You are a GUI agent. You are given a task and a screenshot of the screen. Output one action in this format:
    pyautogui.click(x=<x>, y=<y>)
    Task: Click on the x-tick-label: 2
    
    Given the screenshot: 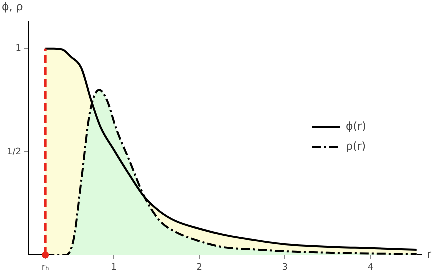 What is the action you would take?
    pyautogui.click(x=199, y=267)
    